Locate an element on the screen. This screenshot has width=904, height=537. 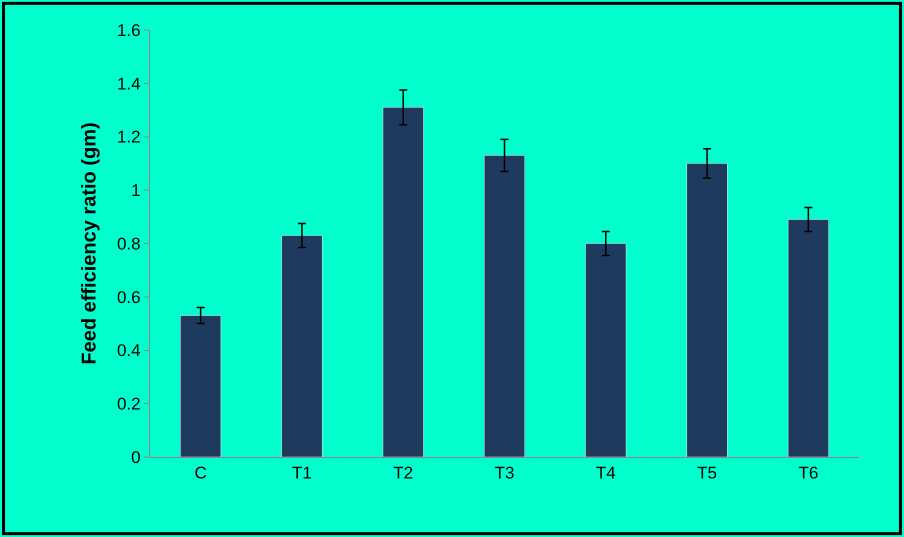
x-tick-label: T4 is located at coordinates (606, 472).